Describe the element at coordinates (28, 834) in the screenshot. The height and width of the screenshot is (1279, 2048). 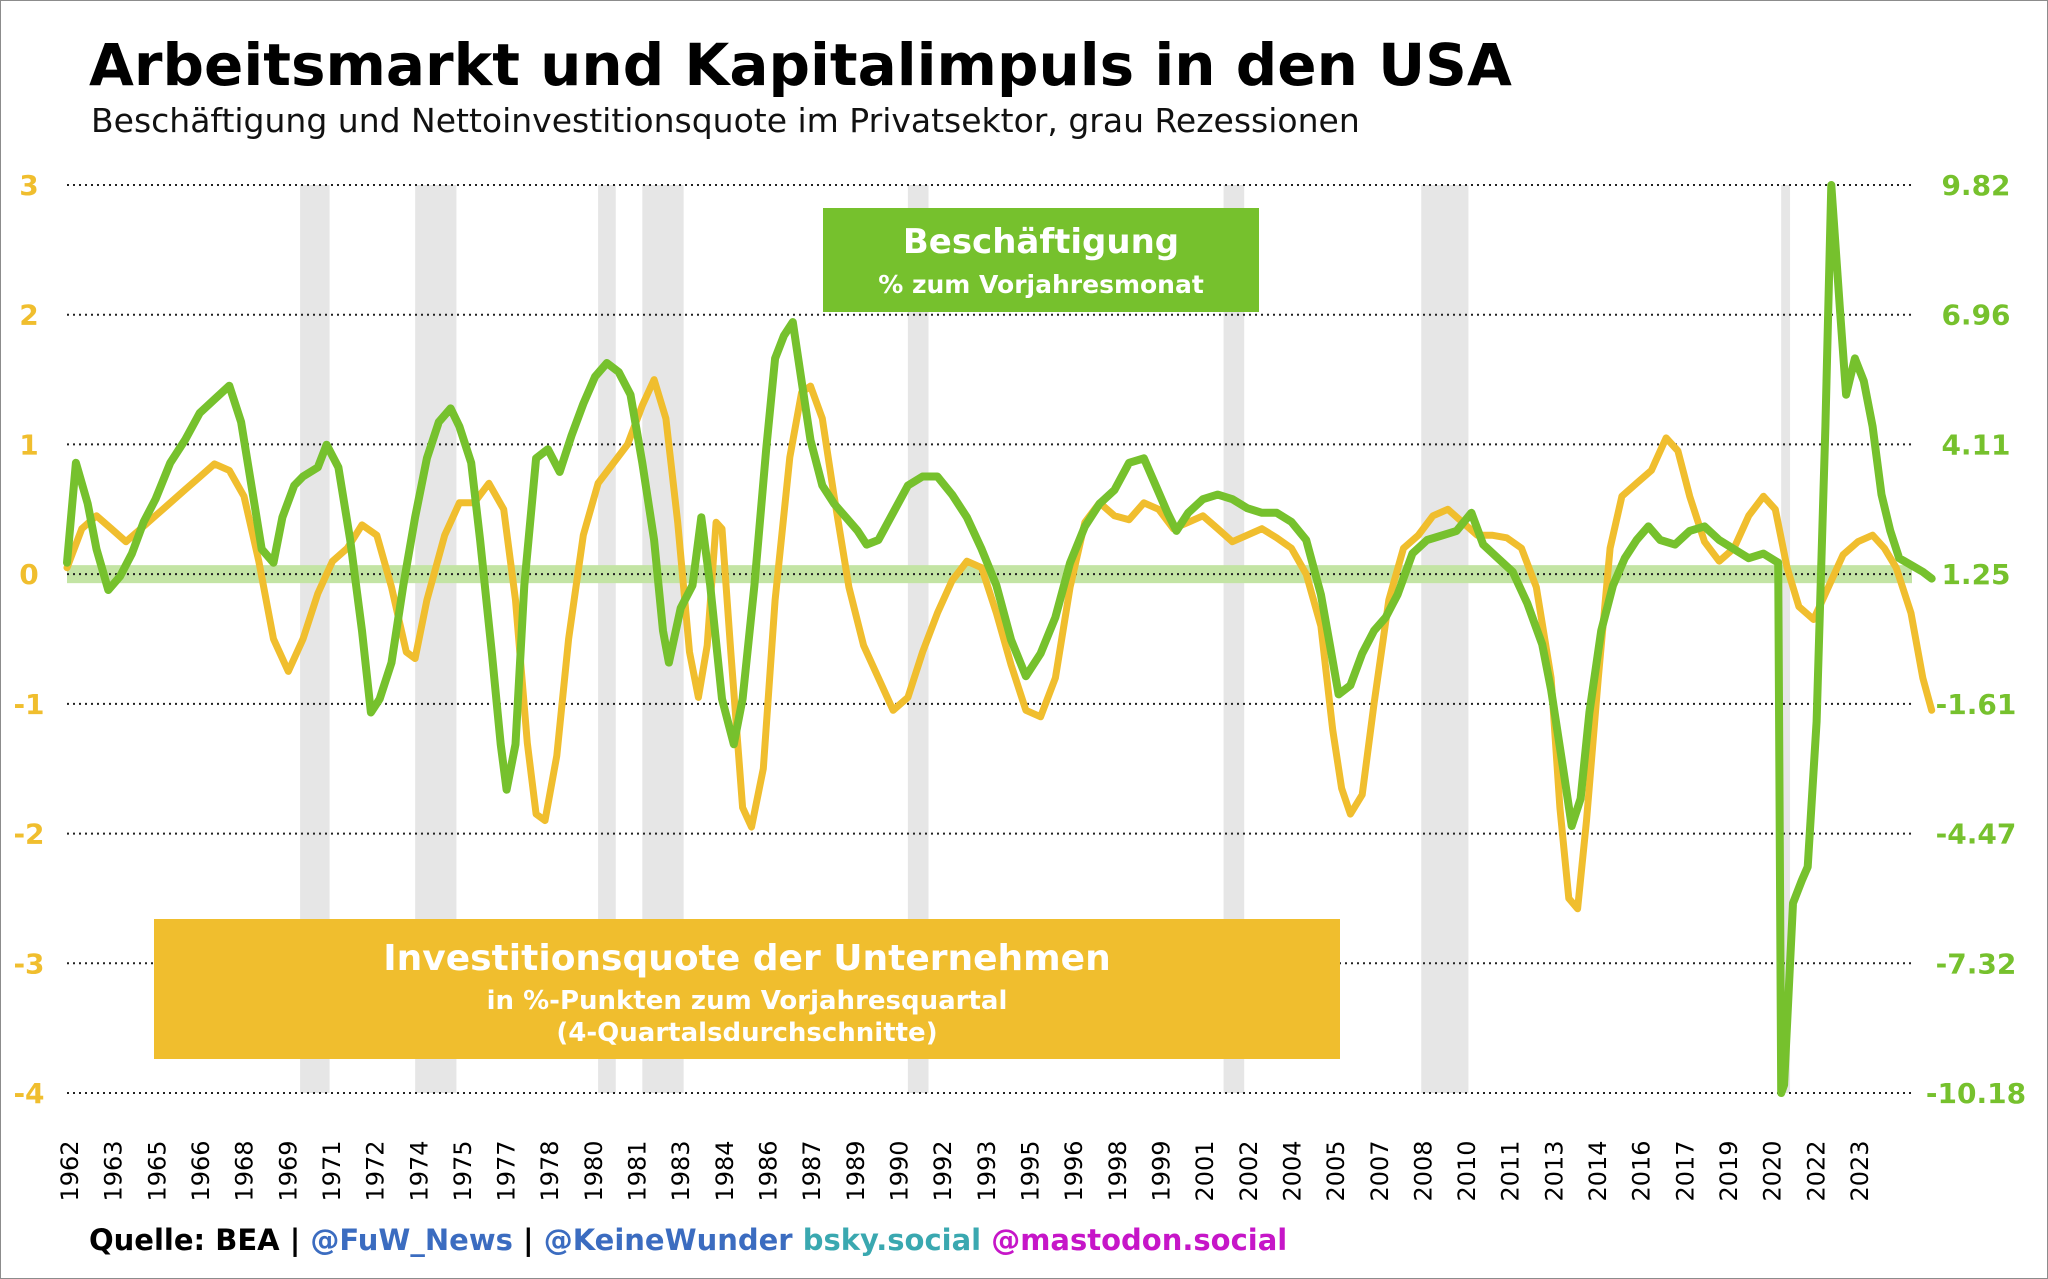
I see `left-tick-label: -2` at that location.